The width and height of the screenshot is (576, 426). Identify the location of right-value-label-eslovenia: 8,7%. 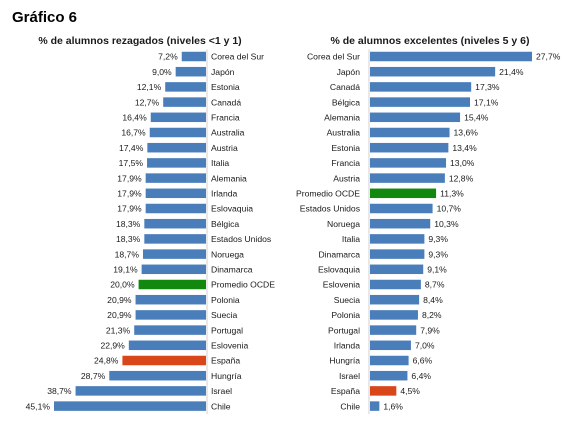
(435, 285).